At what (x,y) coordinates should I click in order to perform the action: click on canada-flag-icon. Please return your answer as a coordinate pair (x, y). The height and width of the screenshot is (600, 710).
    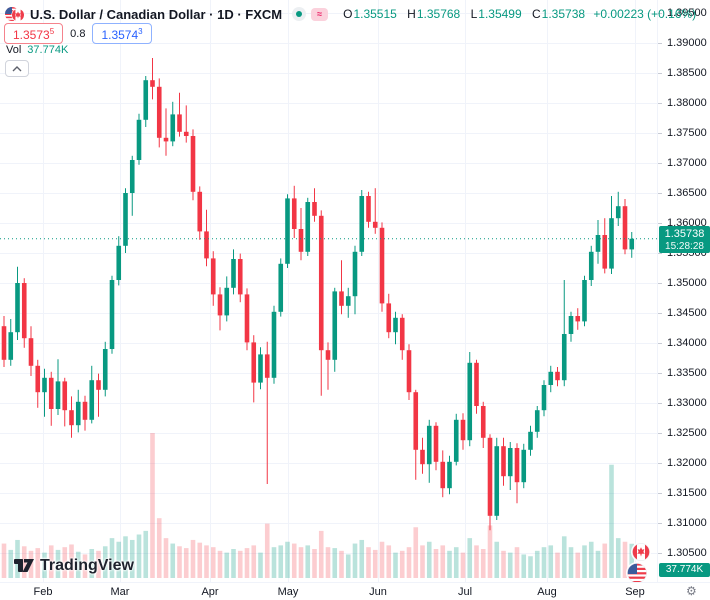
    Looking at the image, I should click on (641, 552).